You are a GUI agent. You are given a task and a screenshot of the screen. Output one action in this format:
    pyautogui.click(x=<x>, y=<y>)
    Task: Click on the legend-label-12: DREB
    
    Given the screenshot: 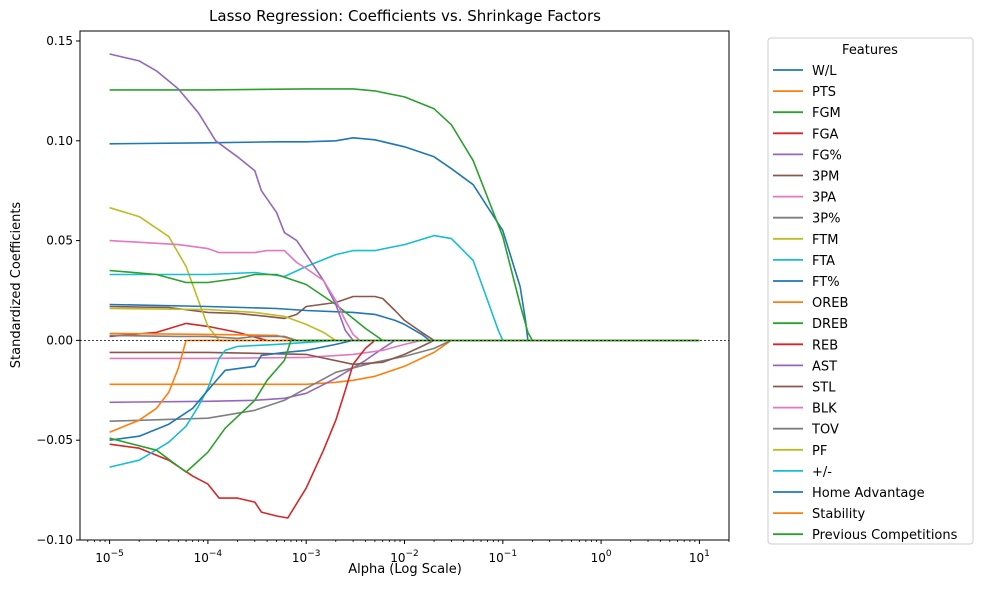 What is the action you would take?
    pyautogui.click(x=830, y=324)
    